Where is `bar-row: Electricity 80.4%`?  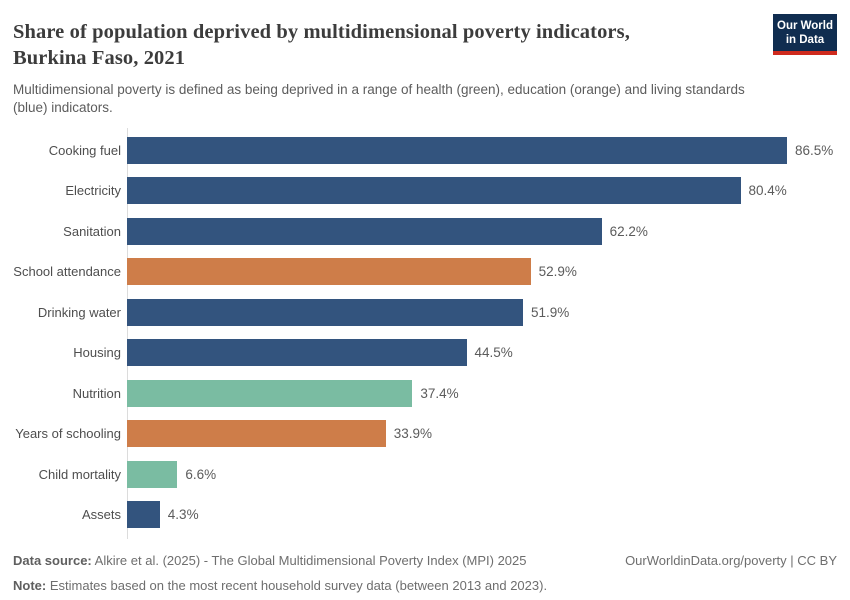 bar-row: Electricity 80.4% is located at coordinates (425, 191).